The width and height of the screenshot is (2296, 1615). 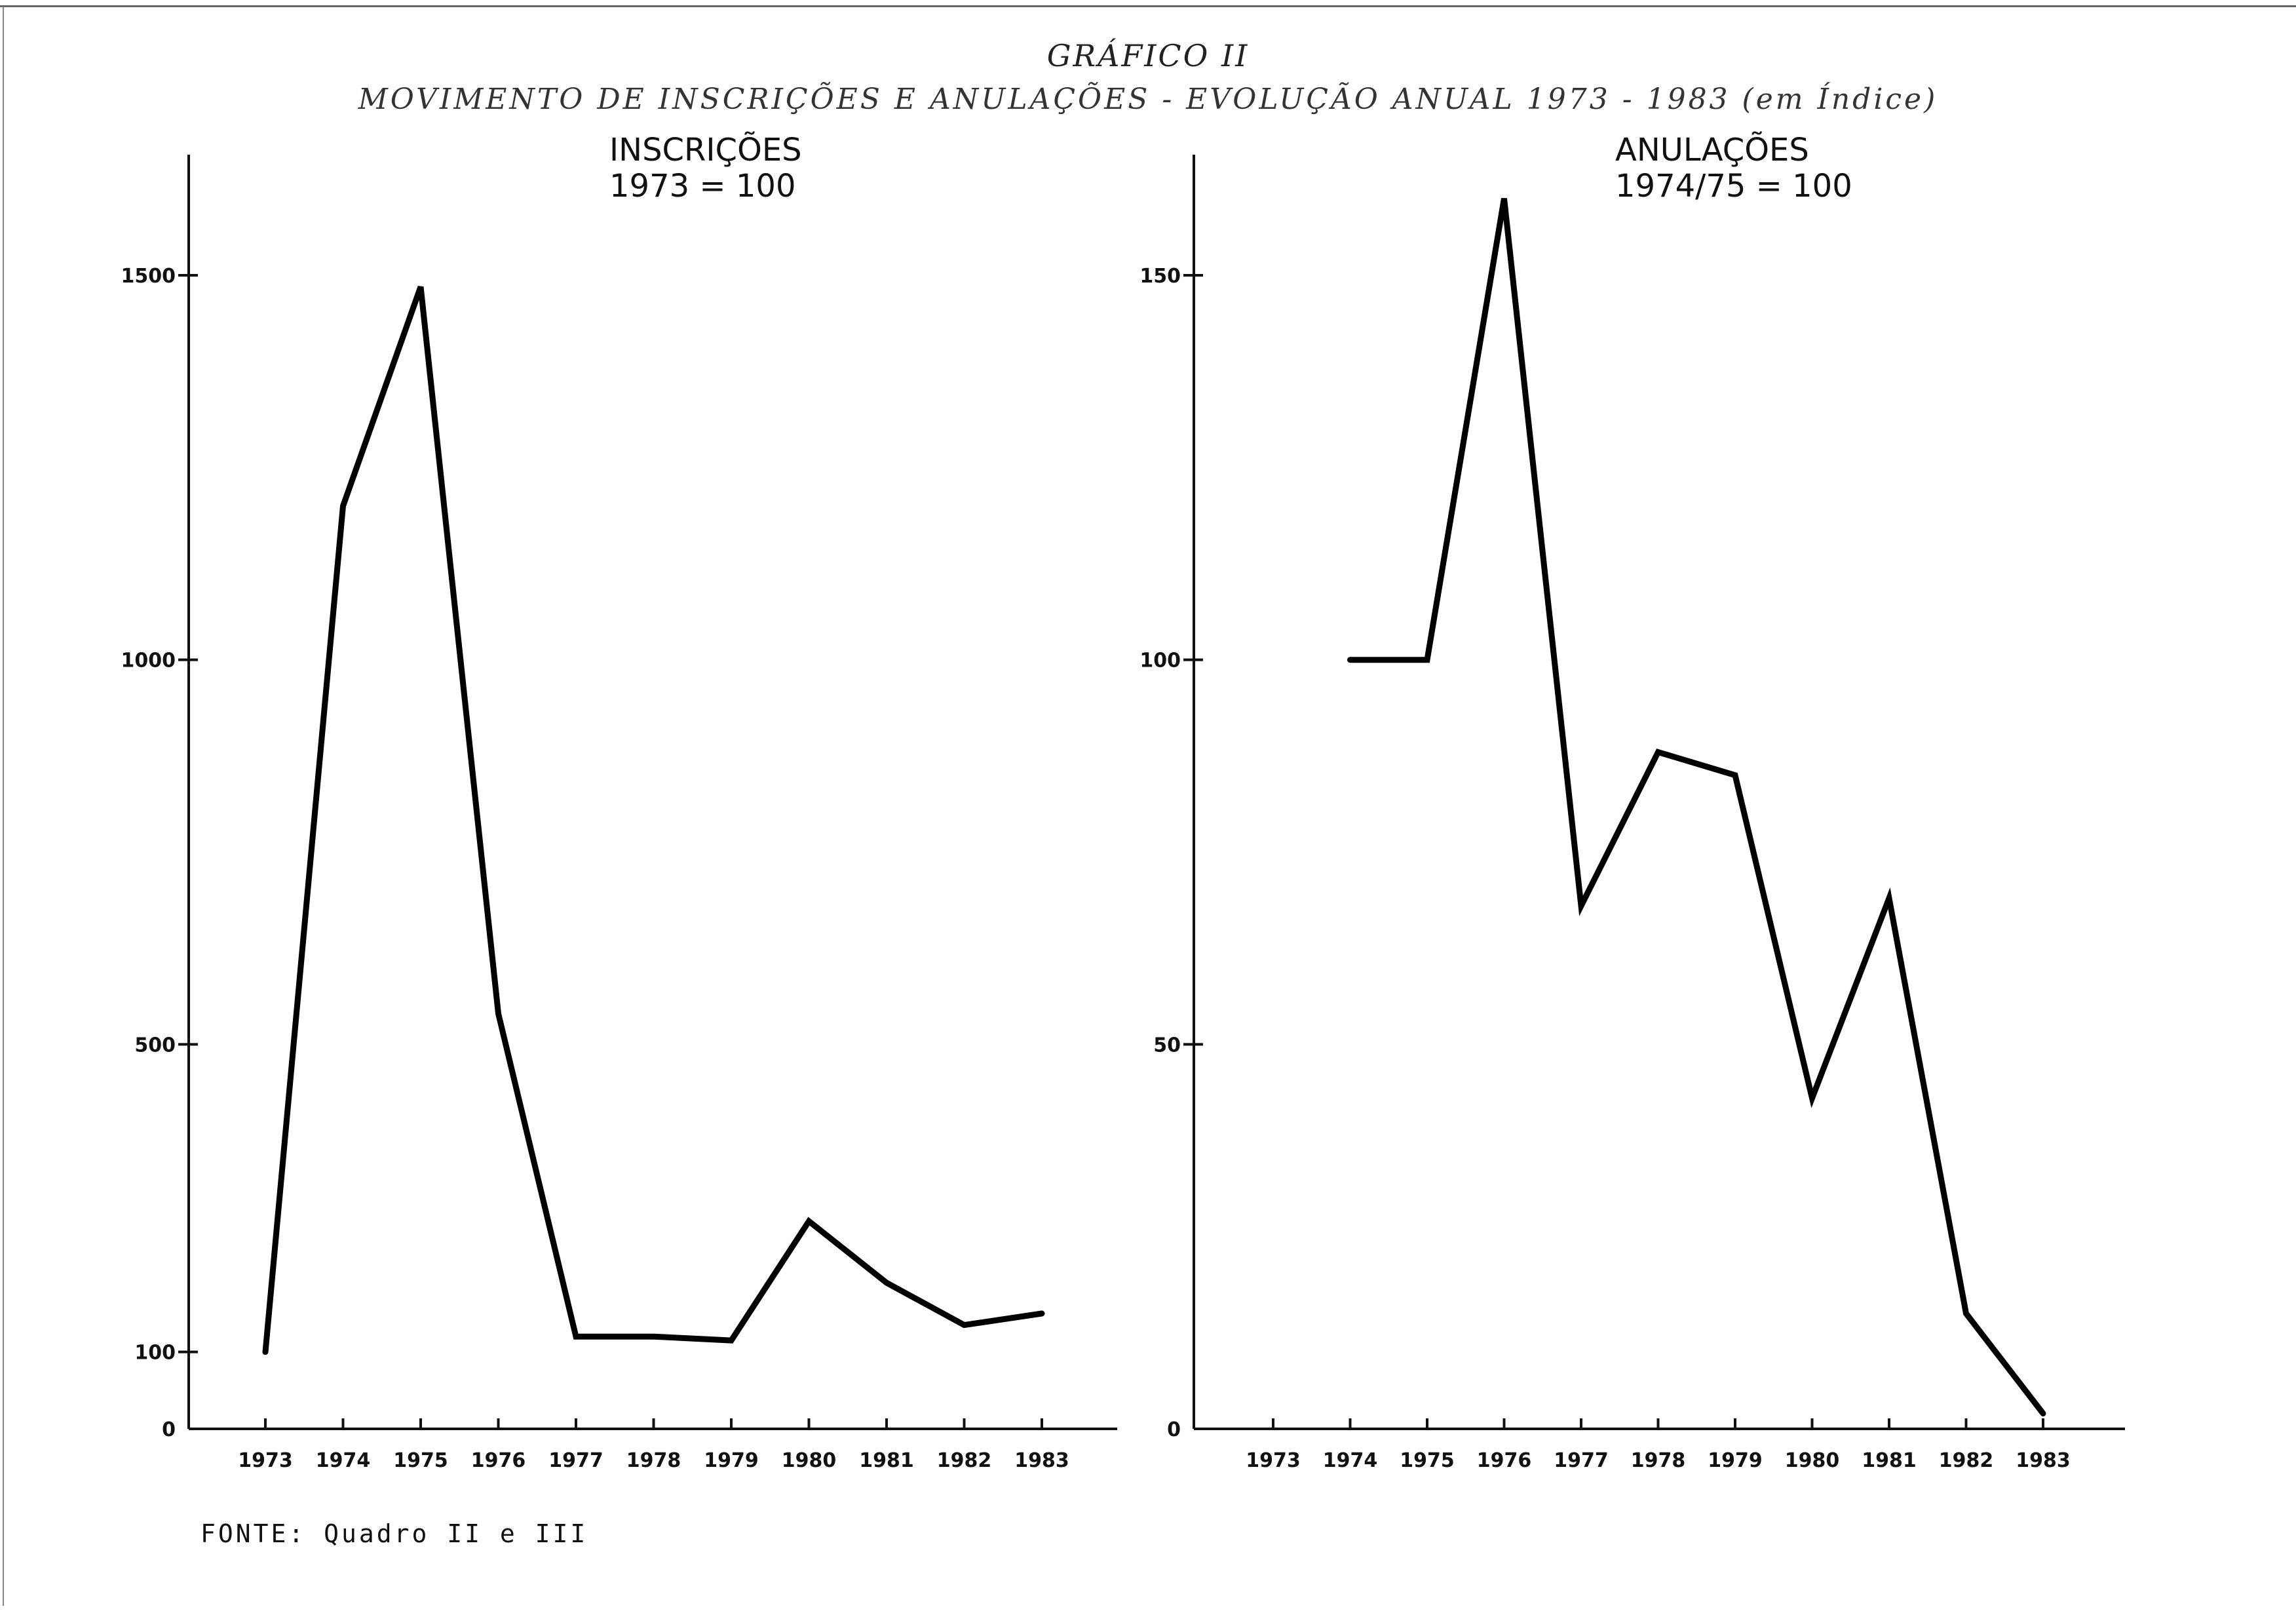 I want to click on figure-label: GRÁFICO II, so click(x=1148, y=55).